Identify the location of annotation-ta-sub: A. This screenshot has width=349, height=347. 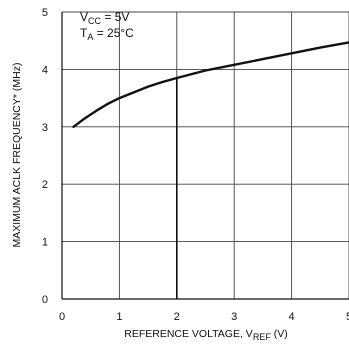
(90, 37).